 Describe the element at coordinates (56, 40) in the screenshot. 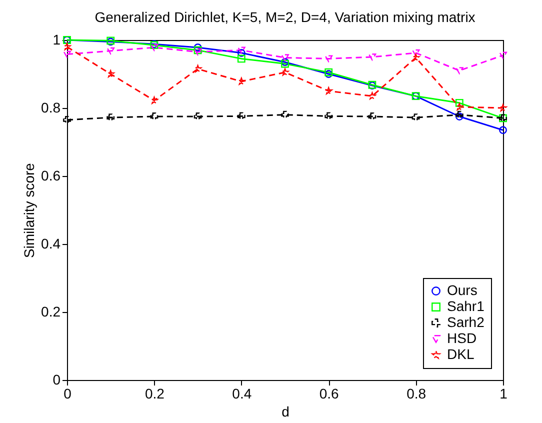

I see `y-tick-label: 1` at that location.